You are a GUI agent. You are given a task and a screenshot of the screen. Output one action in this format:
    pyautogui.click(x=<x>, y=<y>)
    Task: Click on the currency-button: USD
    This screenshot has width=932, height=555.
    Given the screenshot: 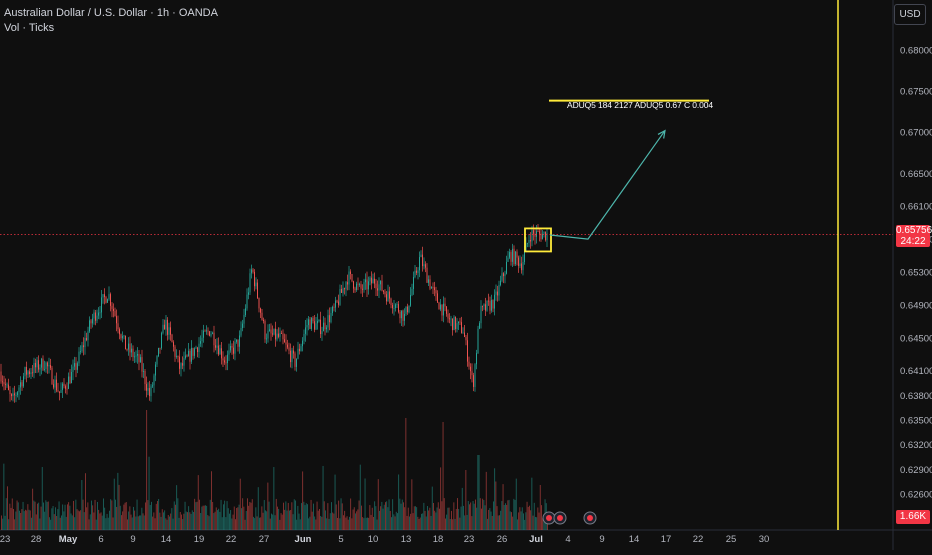 What is the action you would take?
    pyautogui.click(x=910, y=14)
    